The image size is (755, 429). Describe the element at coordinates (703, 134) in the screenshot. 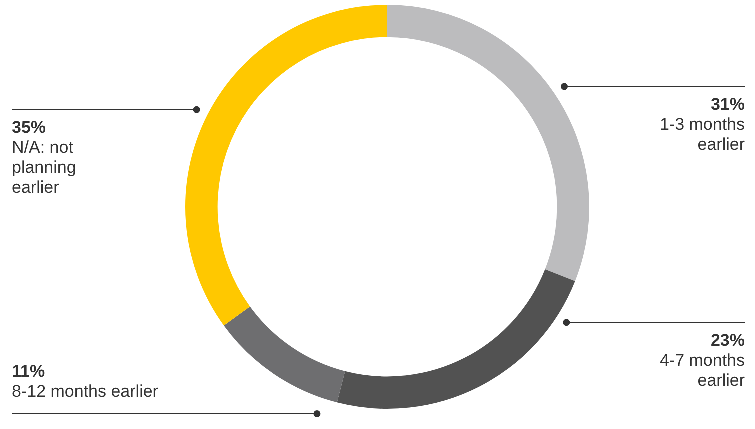

I see `slice-label: 1-3 months earlier` at that location.